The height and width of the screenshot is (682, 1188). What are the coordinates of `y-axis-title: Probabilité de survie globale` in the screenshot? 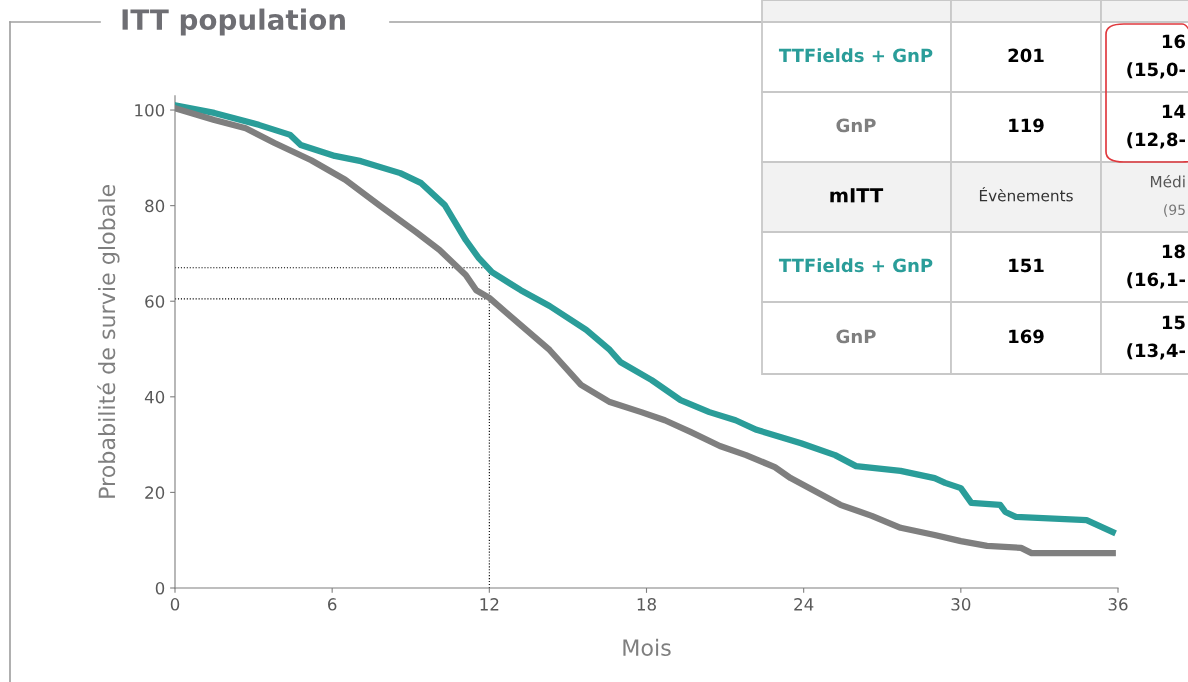 It's located at (108, 341).